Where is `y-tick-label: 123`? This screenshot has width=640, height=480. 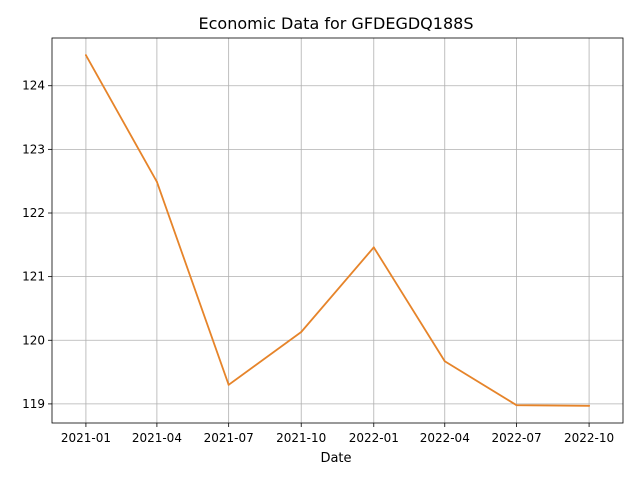 y-tick-label: 123 is located at coordinates (33, 149).